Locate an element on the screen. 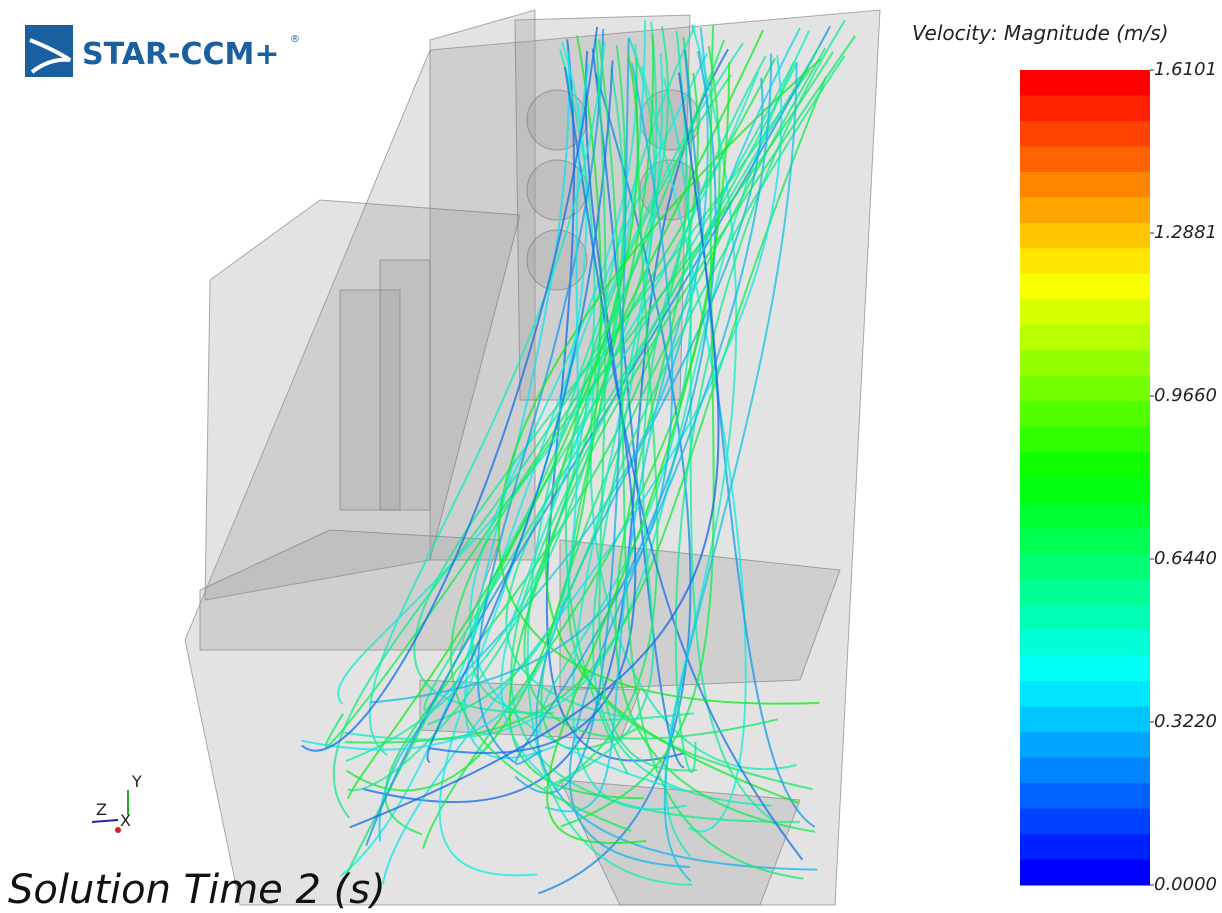  colorbar-tick-label: 0.0000 is located at coordinates (1185, 884).